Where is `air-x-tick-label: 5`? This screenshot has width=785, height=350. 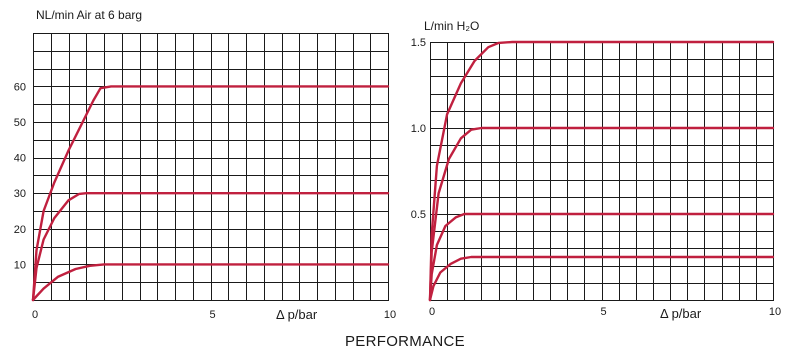
air-x-tick-label: 5 is located at coordinates (212, 315).